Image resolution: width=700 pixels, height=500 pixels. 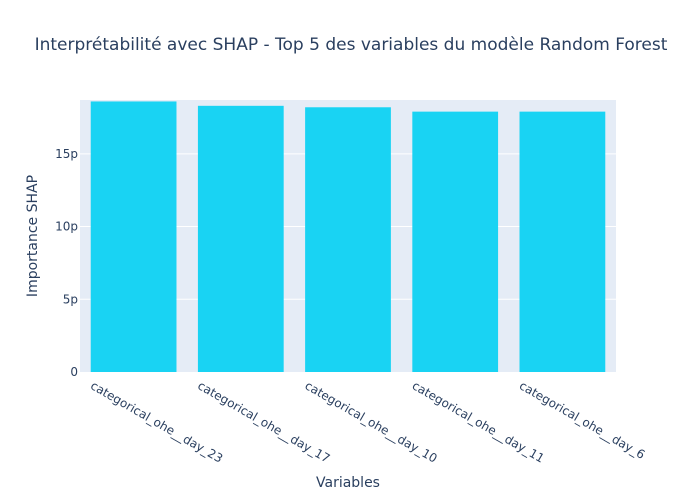 I want to click on y-tick-labels: 0 5p 10p 15p, so click(x=66, y=263).